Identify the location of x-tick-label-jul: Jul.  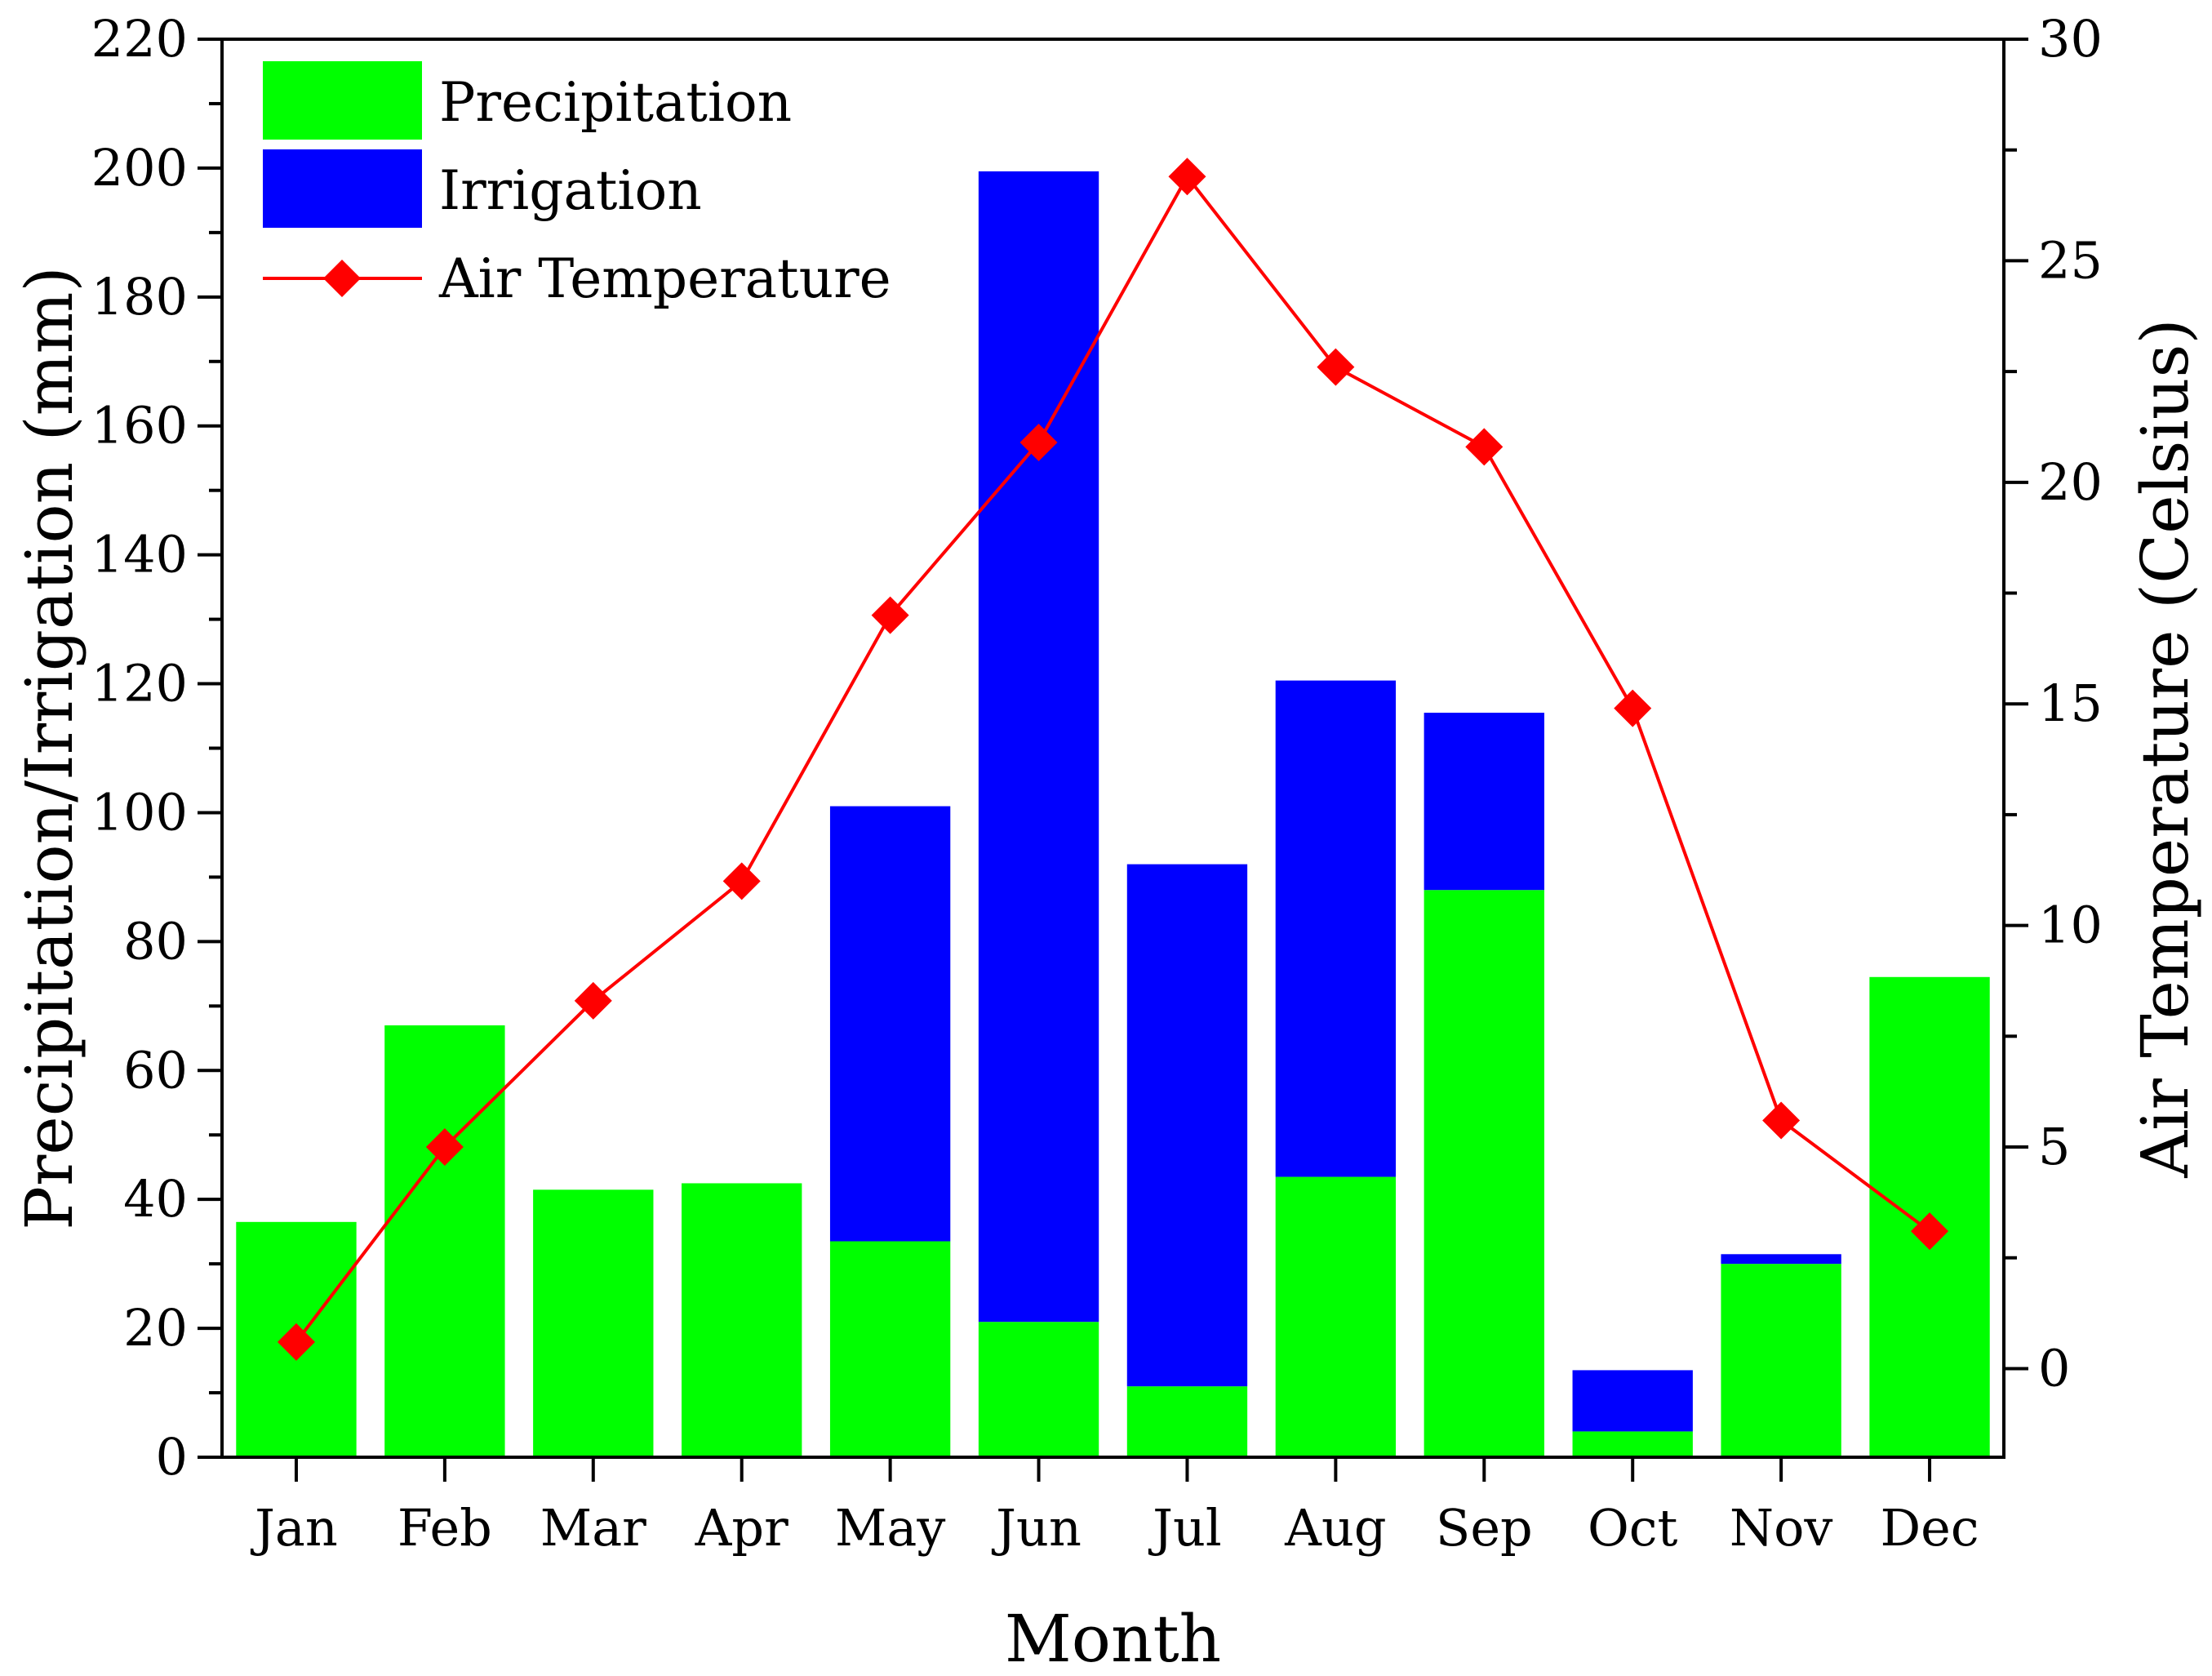
(1185, 1528).